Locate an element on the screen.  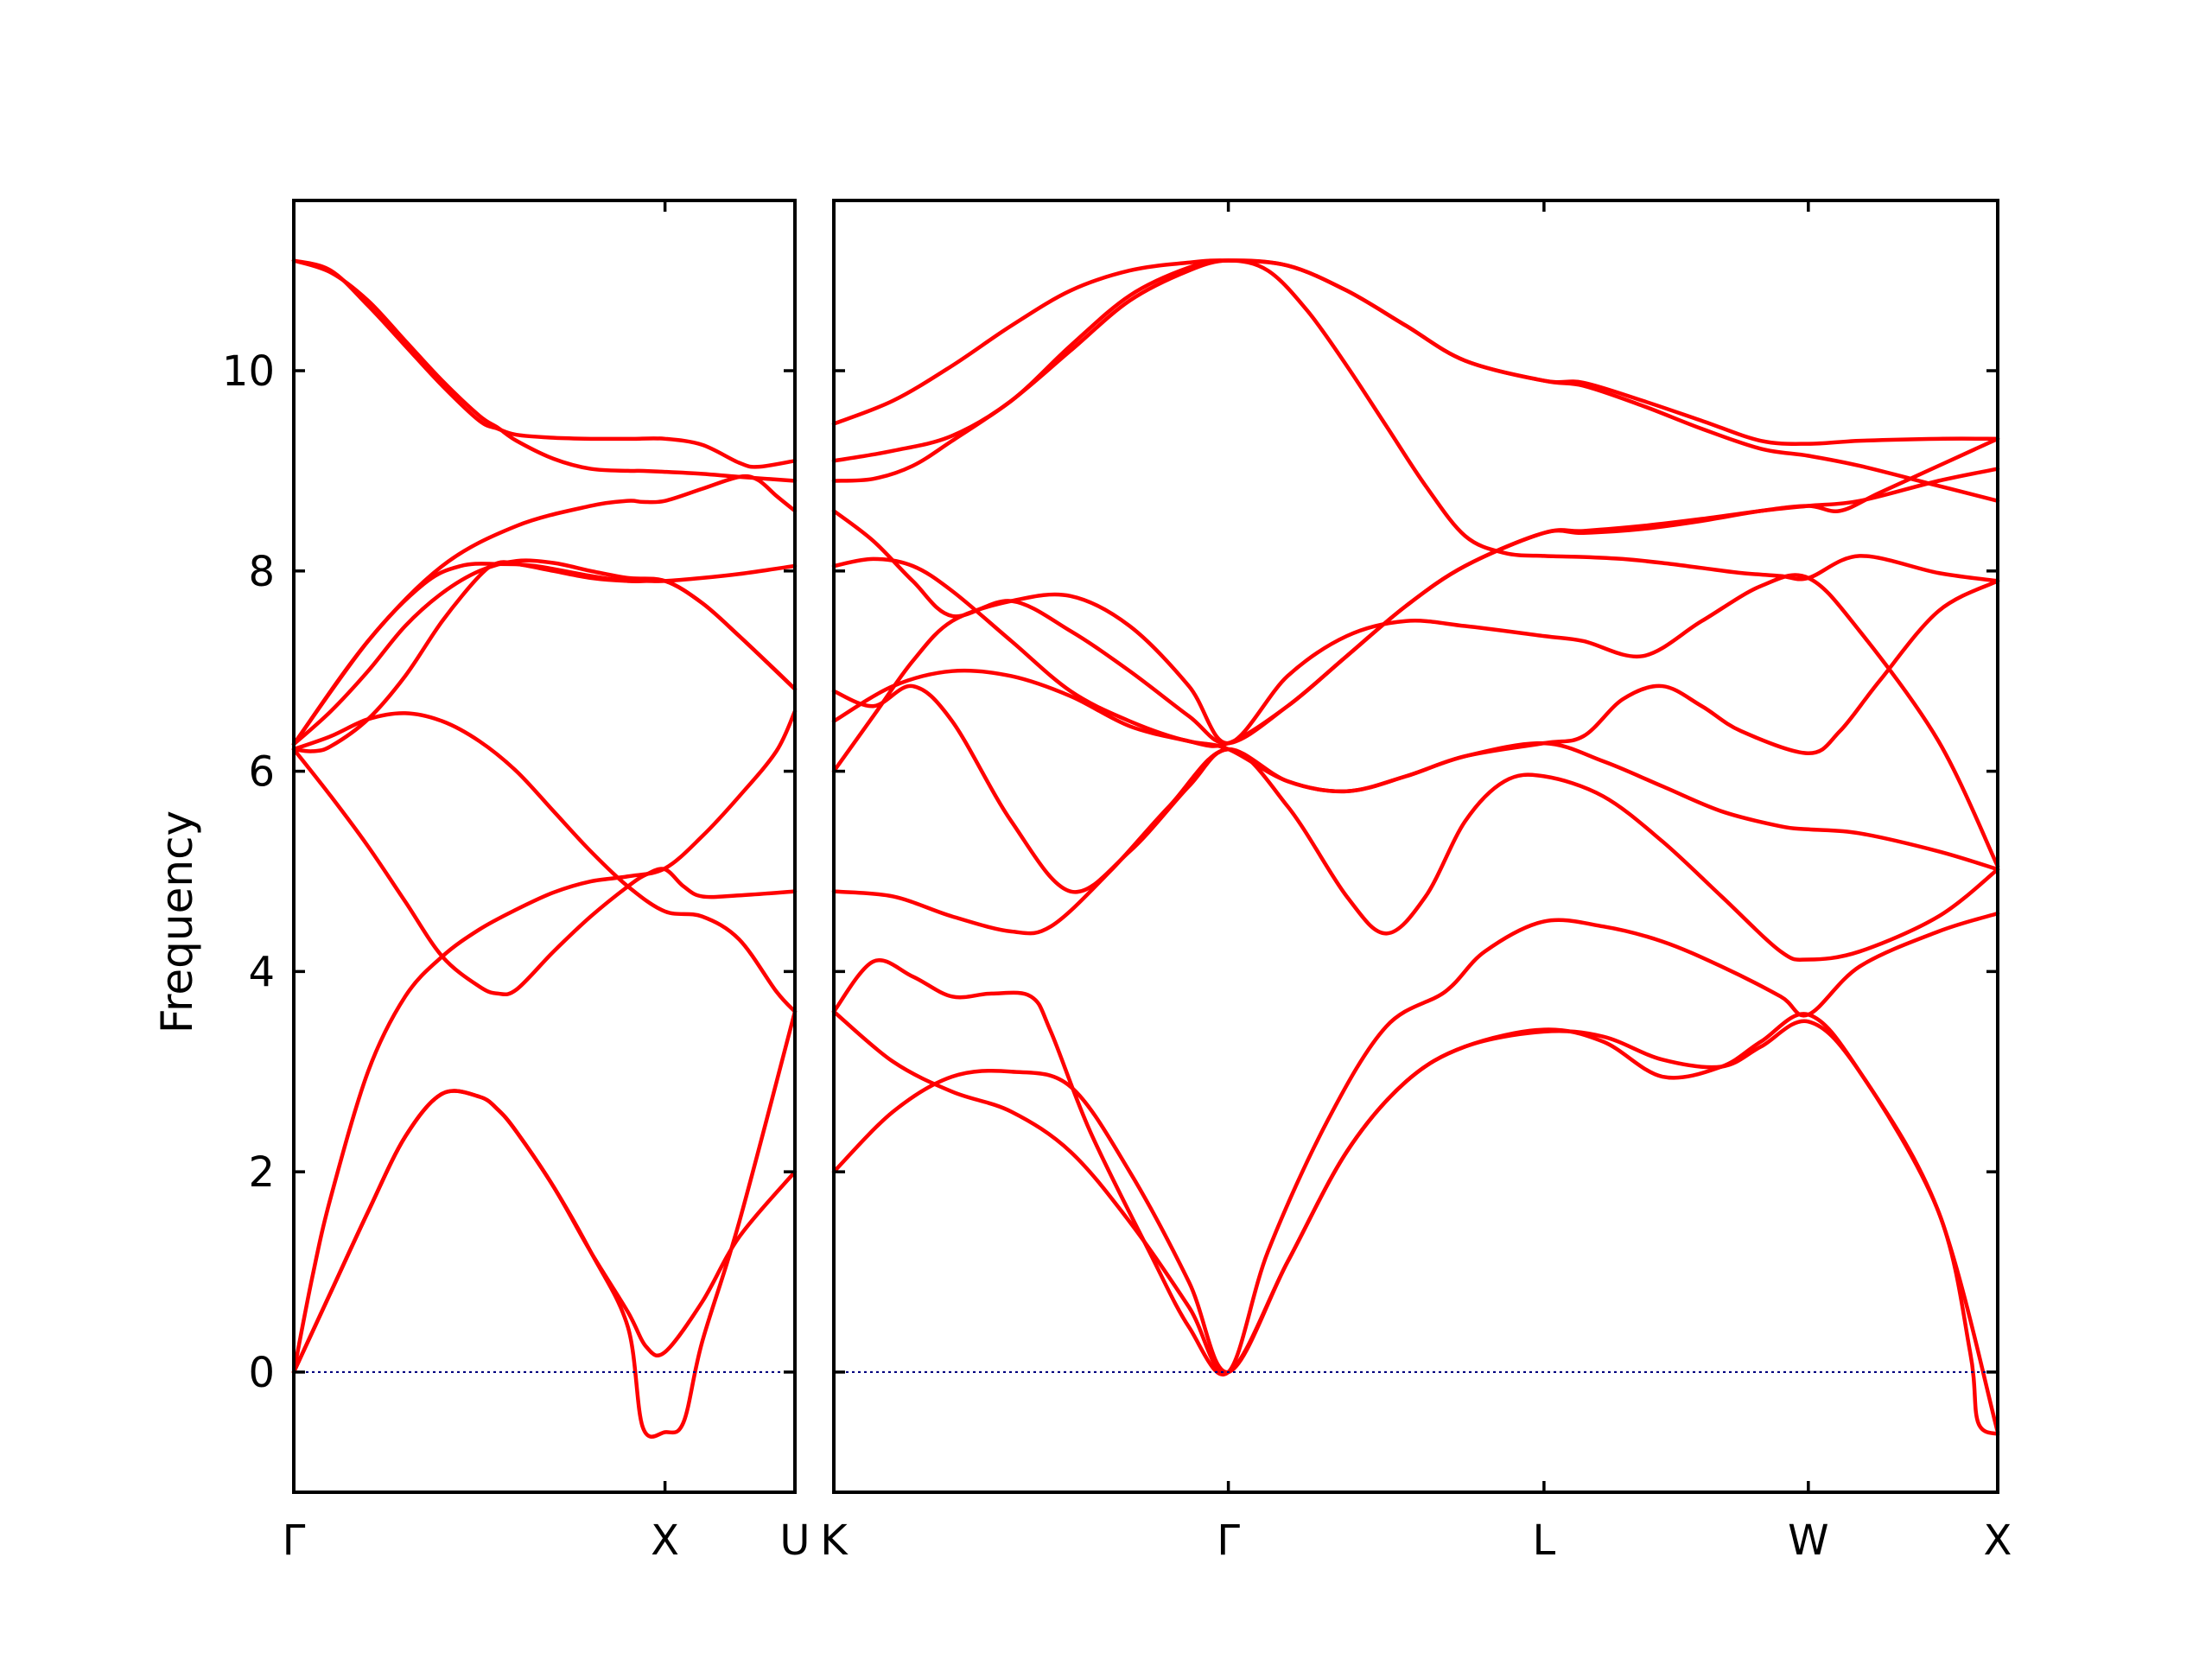
ytick-label: 8 is located at coordinates (261, 572).